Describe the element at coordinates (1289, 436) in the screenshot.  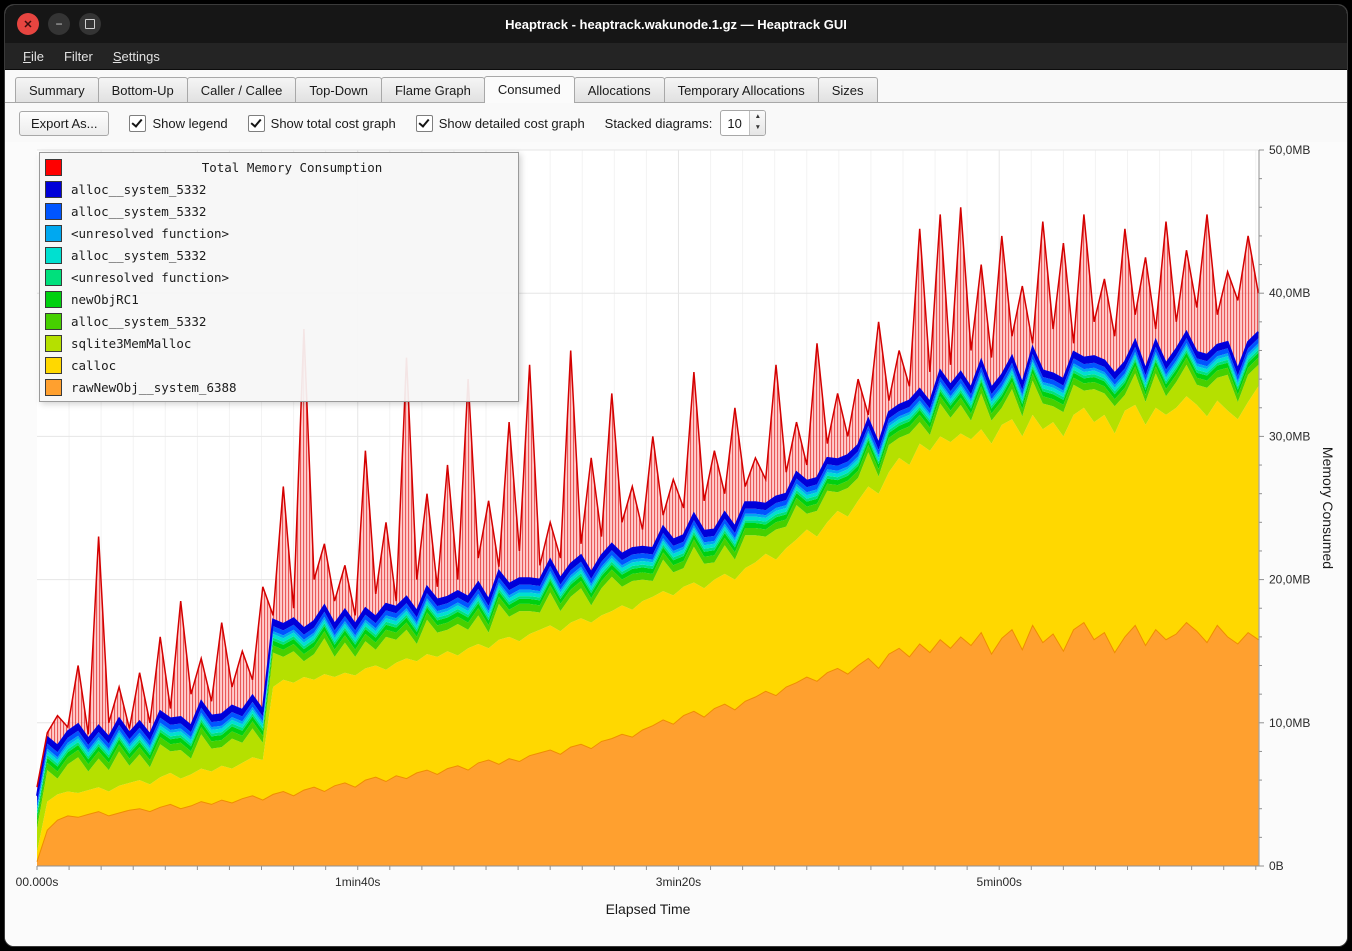
I see `svg-text: 30,0MB` at that location.